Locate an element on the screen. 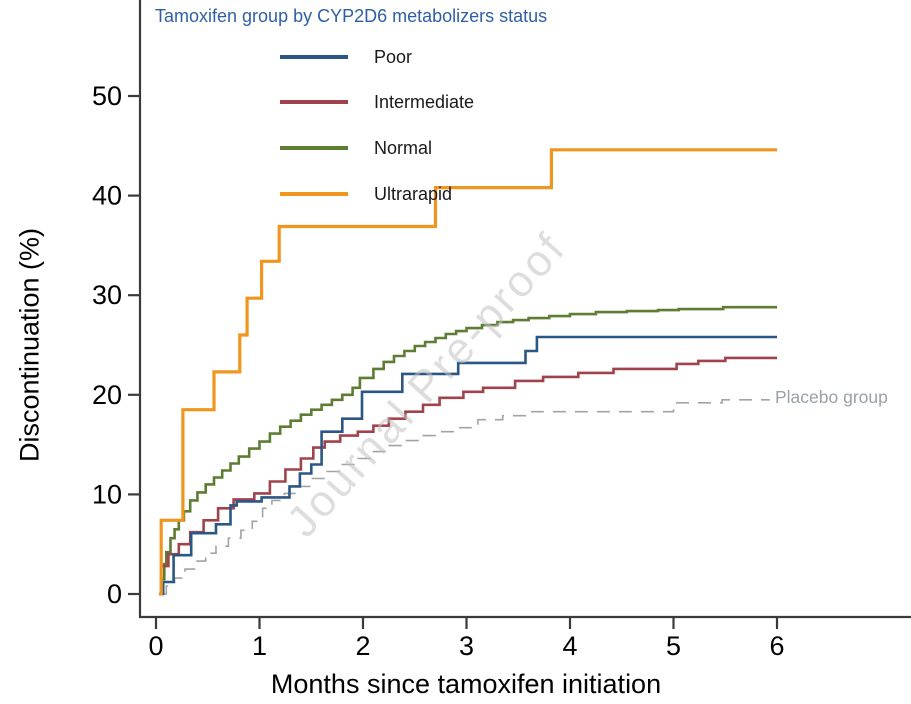 This screenshot has height=704, width=911. legend-item-label: Ultrarapid is located at coordinates (413, 193).